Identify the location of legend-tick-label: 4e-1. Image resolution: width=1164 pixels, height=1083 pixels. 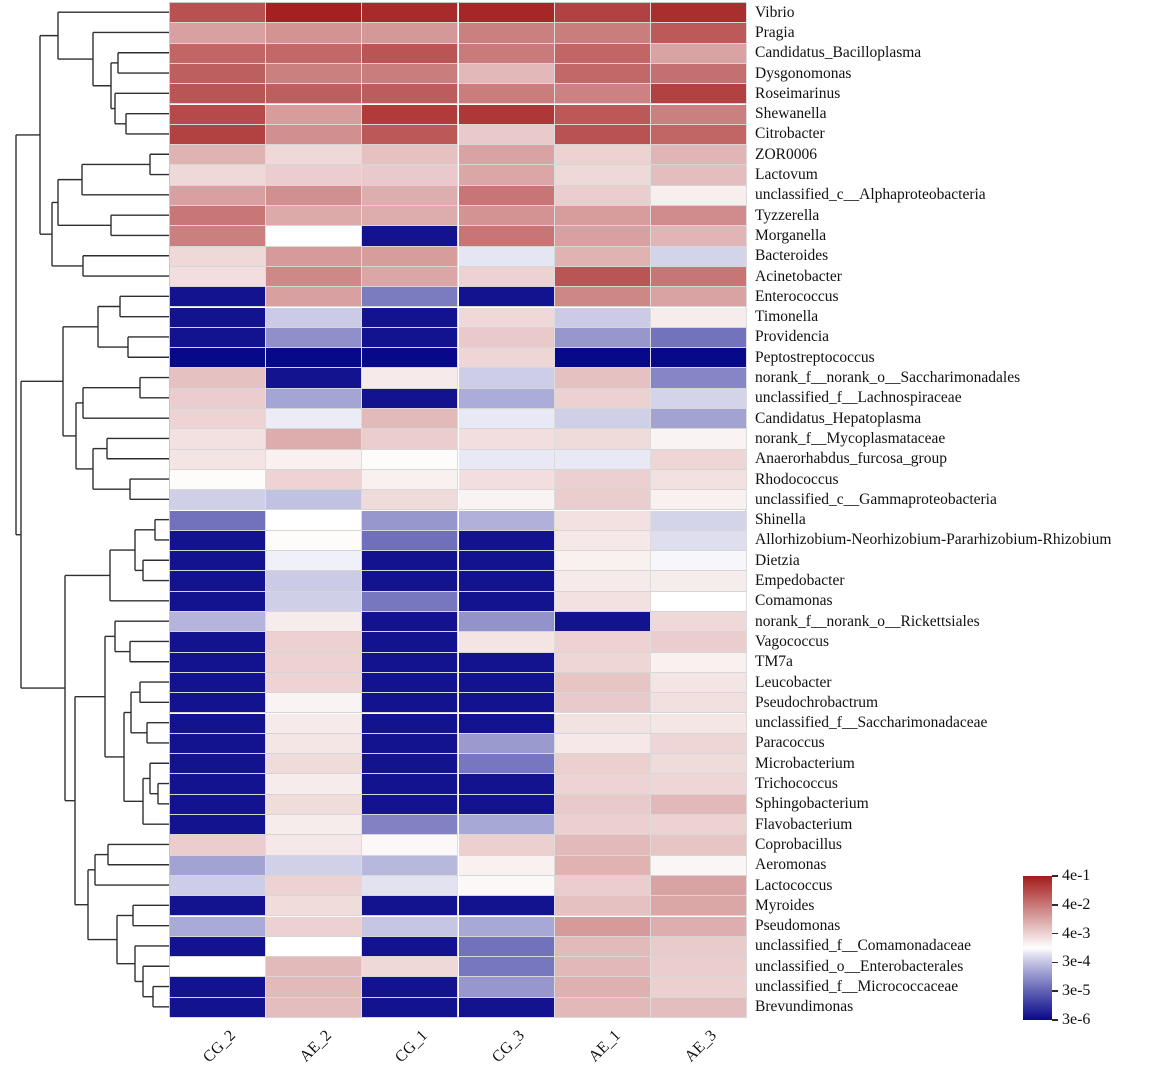
(1076, 875).